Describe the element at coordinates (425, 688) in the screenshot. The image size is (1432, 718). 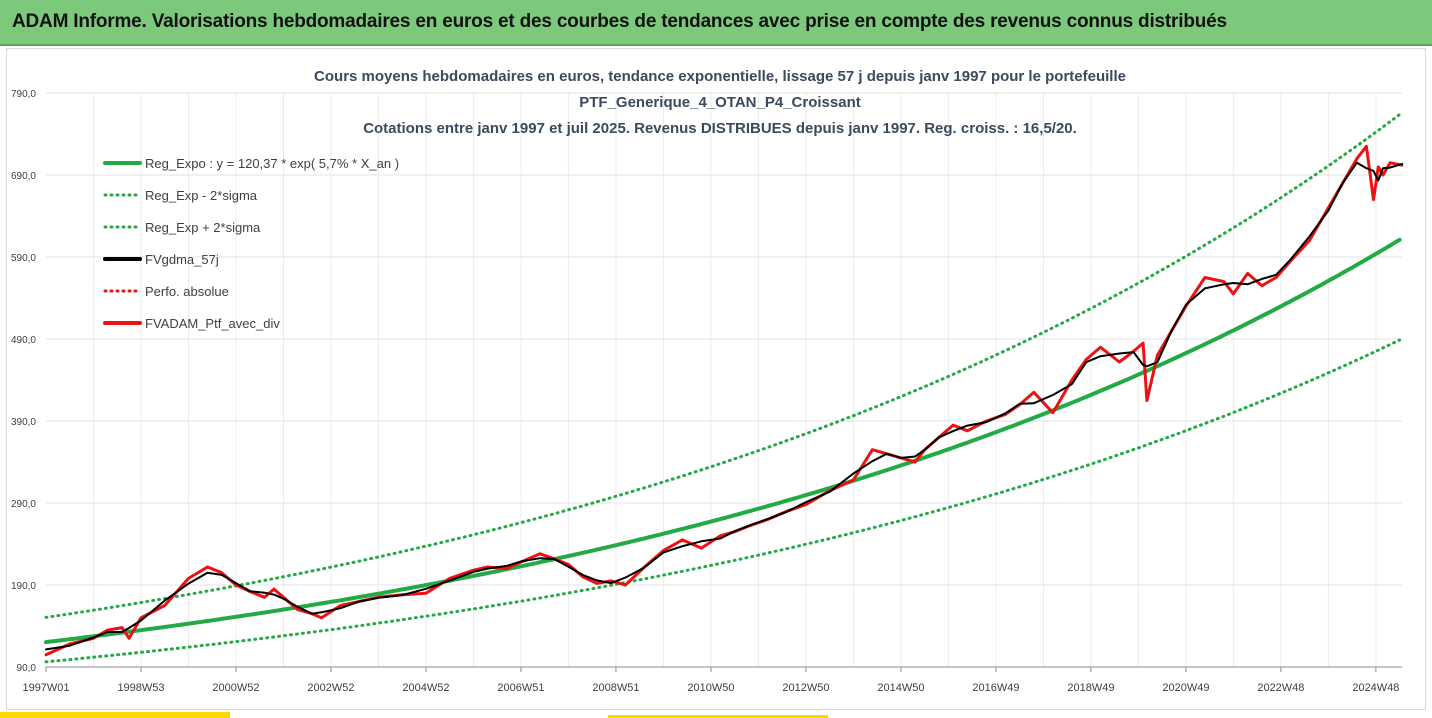
I see `x-tick-label: 2004W52` at that location.